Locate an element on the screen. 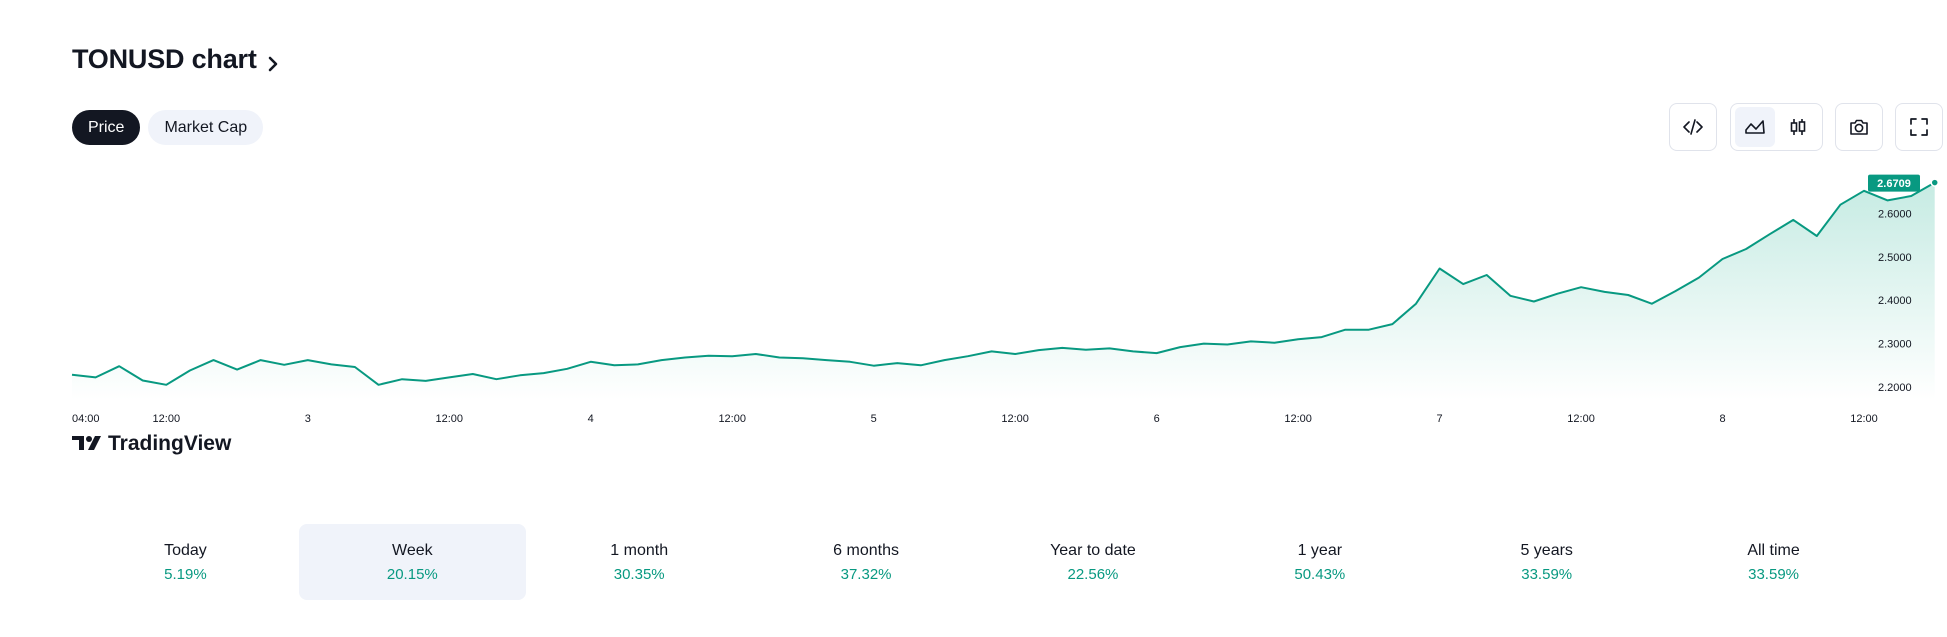 The image size is (1947, 637). tradingview-logo: TradingView is located at coordinates (152, 443).